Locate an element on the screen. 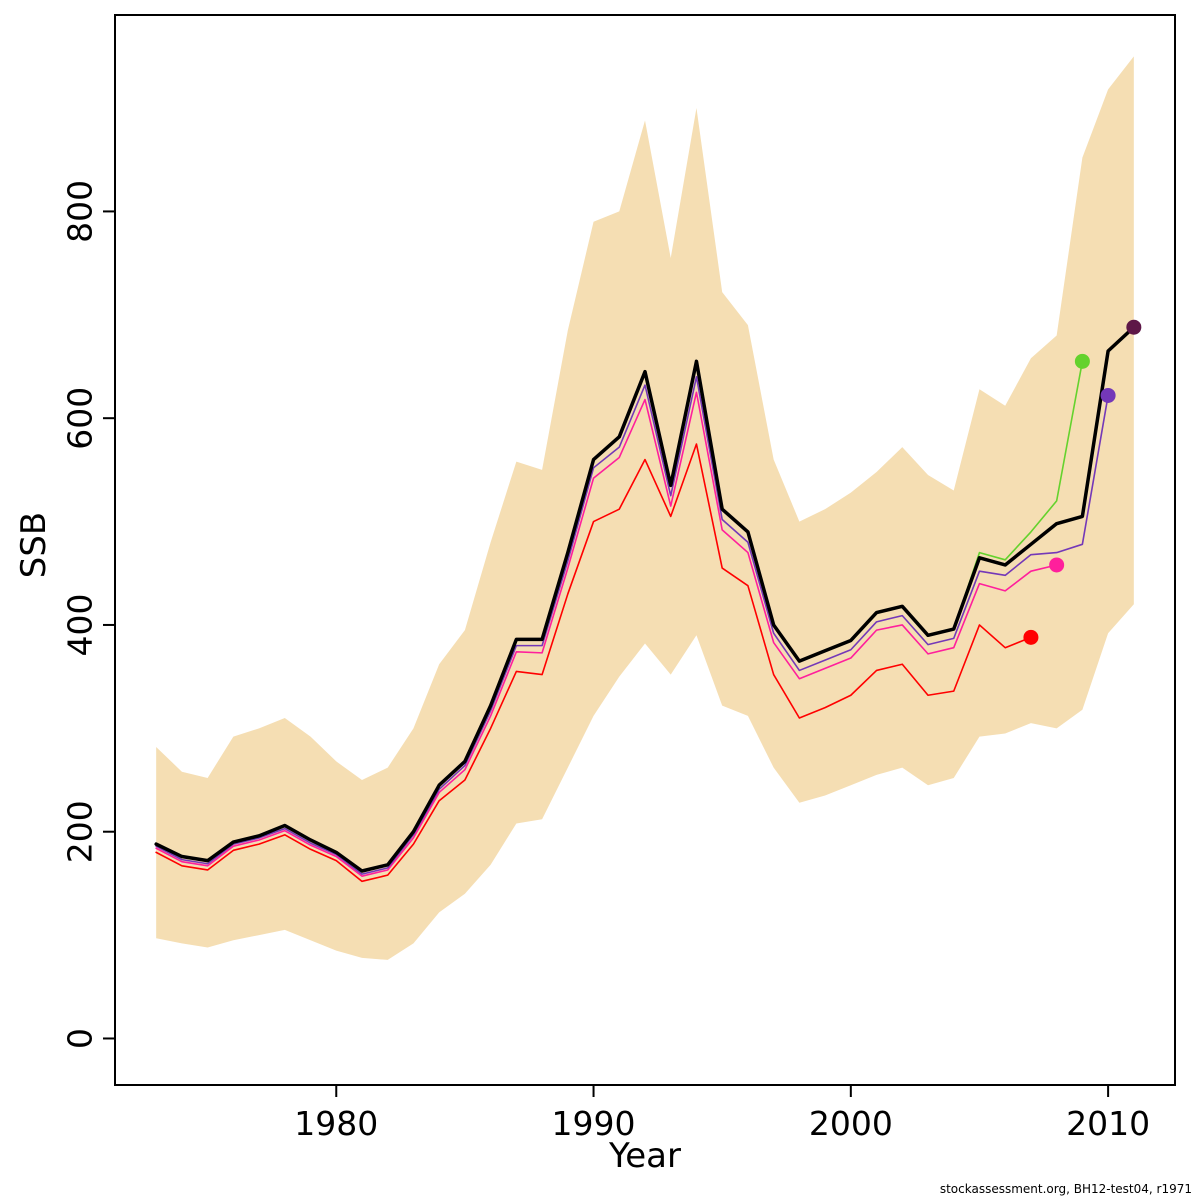 The image size is (1200, 1200). y-tick-label: 0 is located at coordinates (80, 1038).